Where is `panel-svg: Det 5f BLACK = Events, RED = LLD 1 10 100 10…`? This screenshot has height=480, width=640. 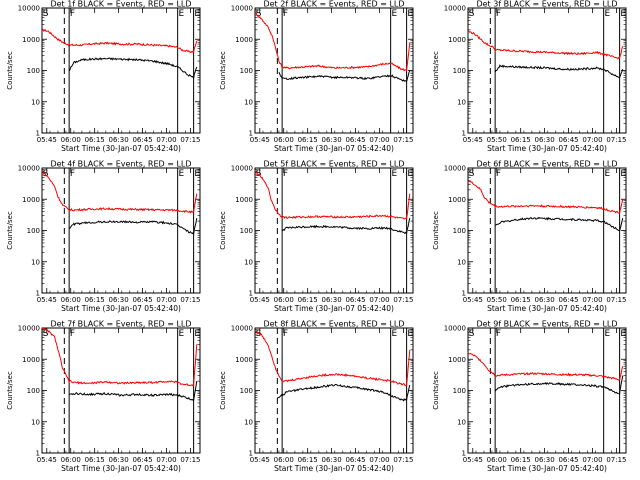
panel-svg: Det 5f BLACK = Events, RED = LLD 1 10 100 10… is located at coordinates (316, 237).